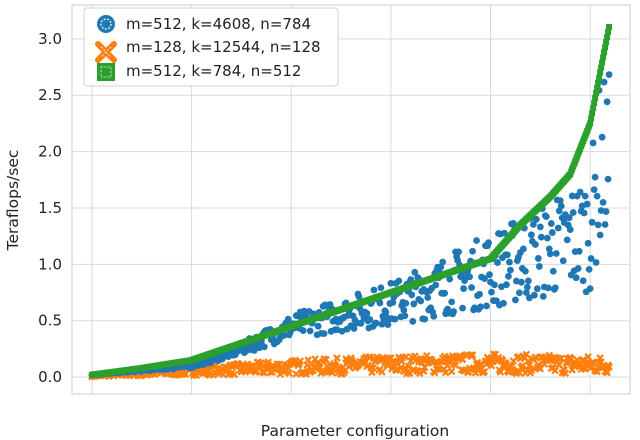 Image resolution: width=640 pixels, height=440 pixels. Describe the element at coordinates (50, 377) in the screenshot. I see `y-tick-label: 0.0` at that location.